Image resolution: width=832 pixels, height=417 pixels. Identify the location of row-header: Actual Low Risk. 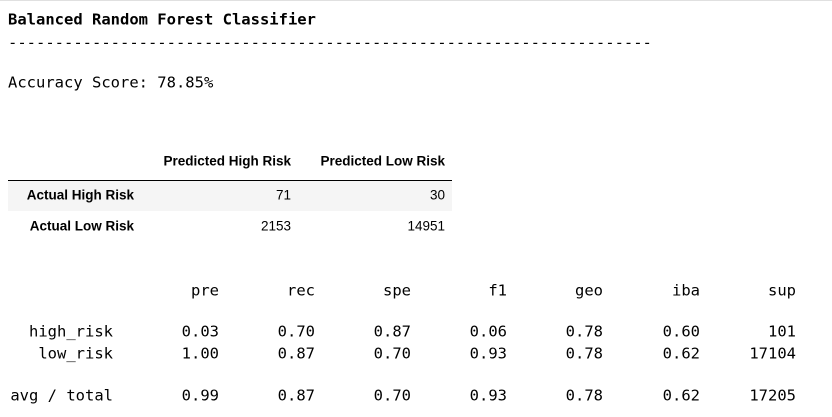
(82, 226).